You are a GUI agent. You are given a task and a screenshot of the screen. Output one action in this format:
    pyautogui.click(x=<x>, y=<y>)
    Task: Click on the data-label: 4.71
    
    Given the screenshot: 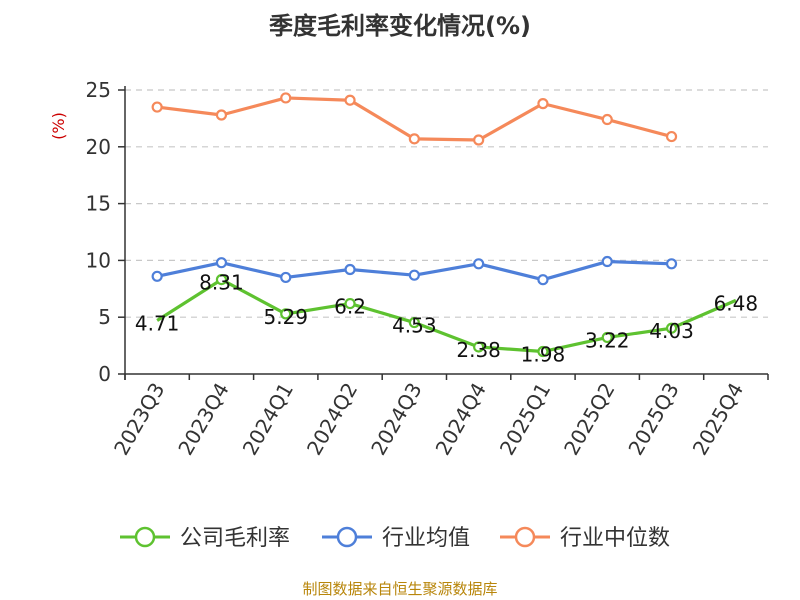 What is the action you would take?
    pyautogui.click(x=157, y=323)
    